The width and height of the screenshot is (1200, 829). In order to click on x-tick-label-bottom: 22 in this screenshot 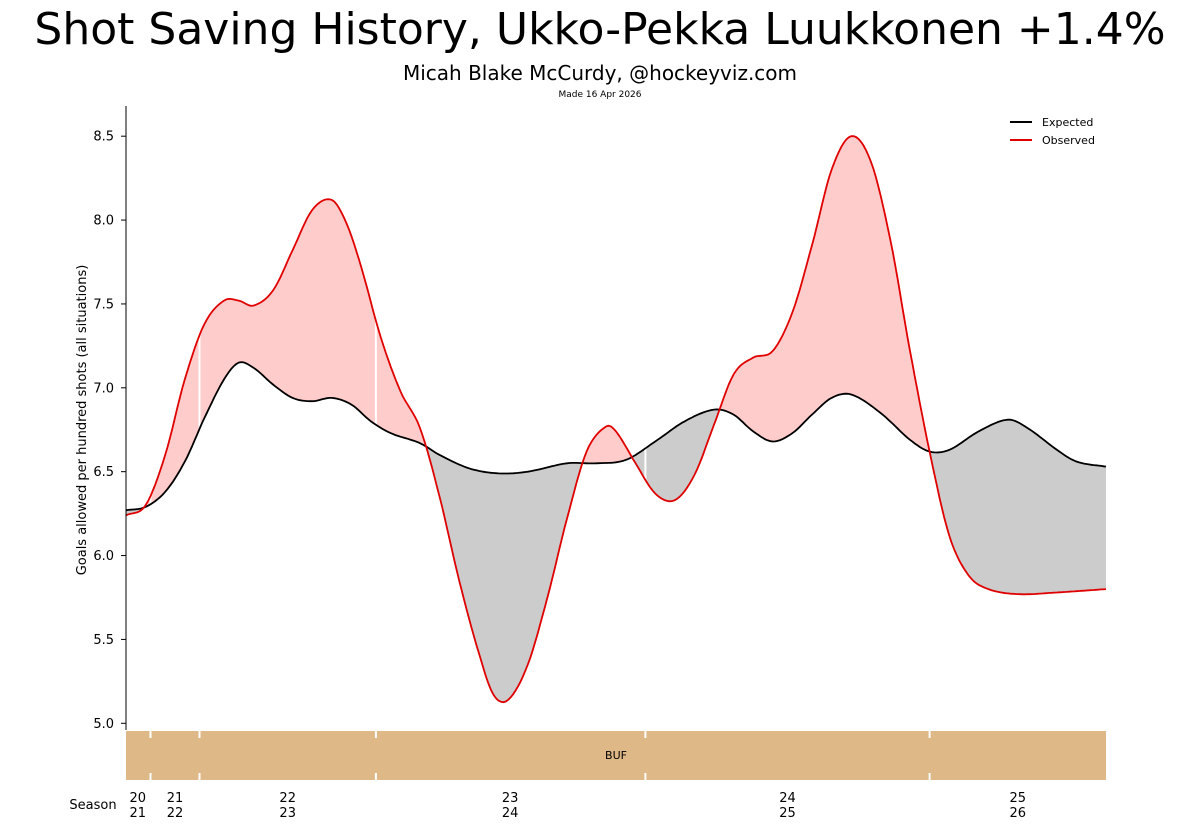, I will do `click(175, 813)`.